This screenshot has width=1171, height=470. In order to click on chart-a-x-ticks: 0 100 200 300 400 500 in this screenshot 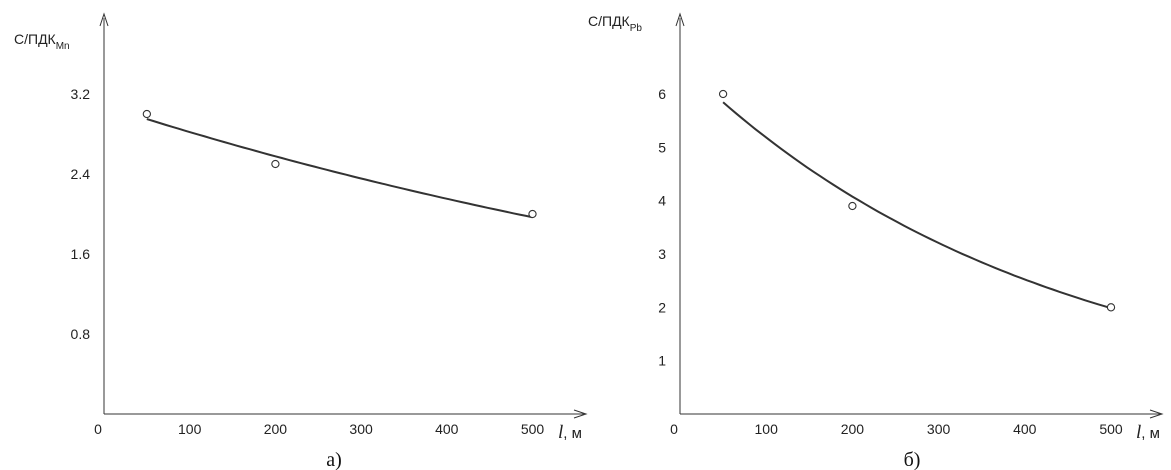, I will do `click(319, 429)`.